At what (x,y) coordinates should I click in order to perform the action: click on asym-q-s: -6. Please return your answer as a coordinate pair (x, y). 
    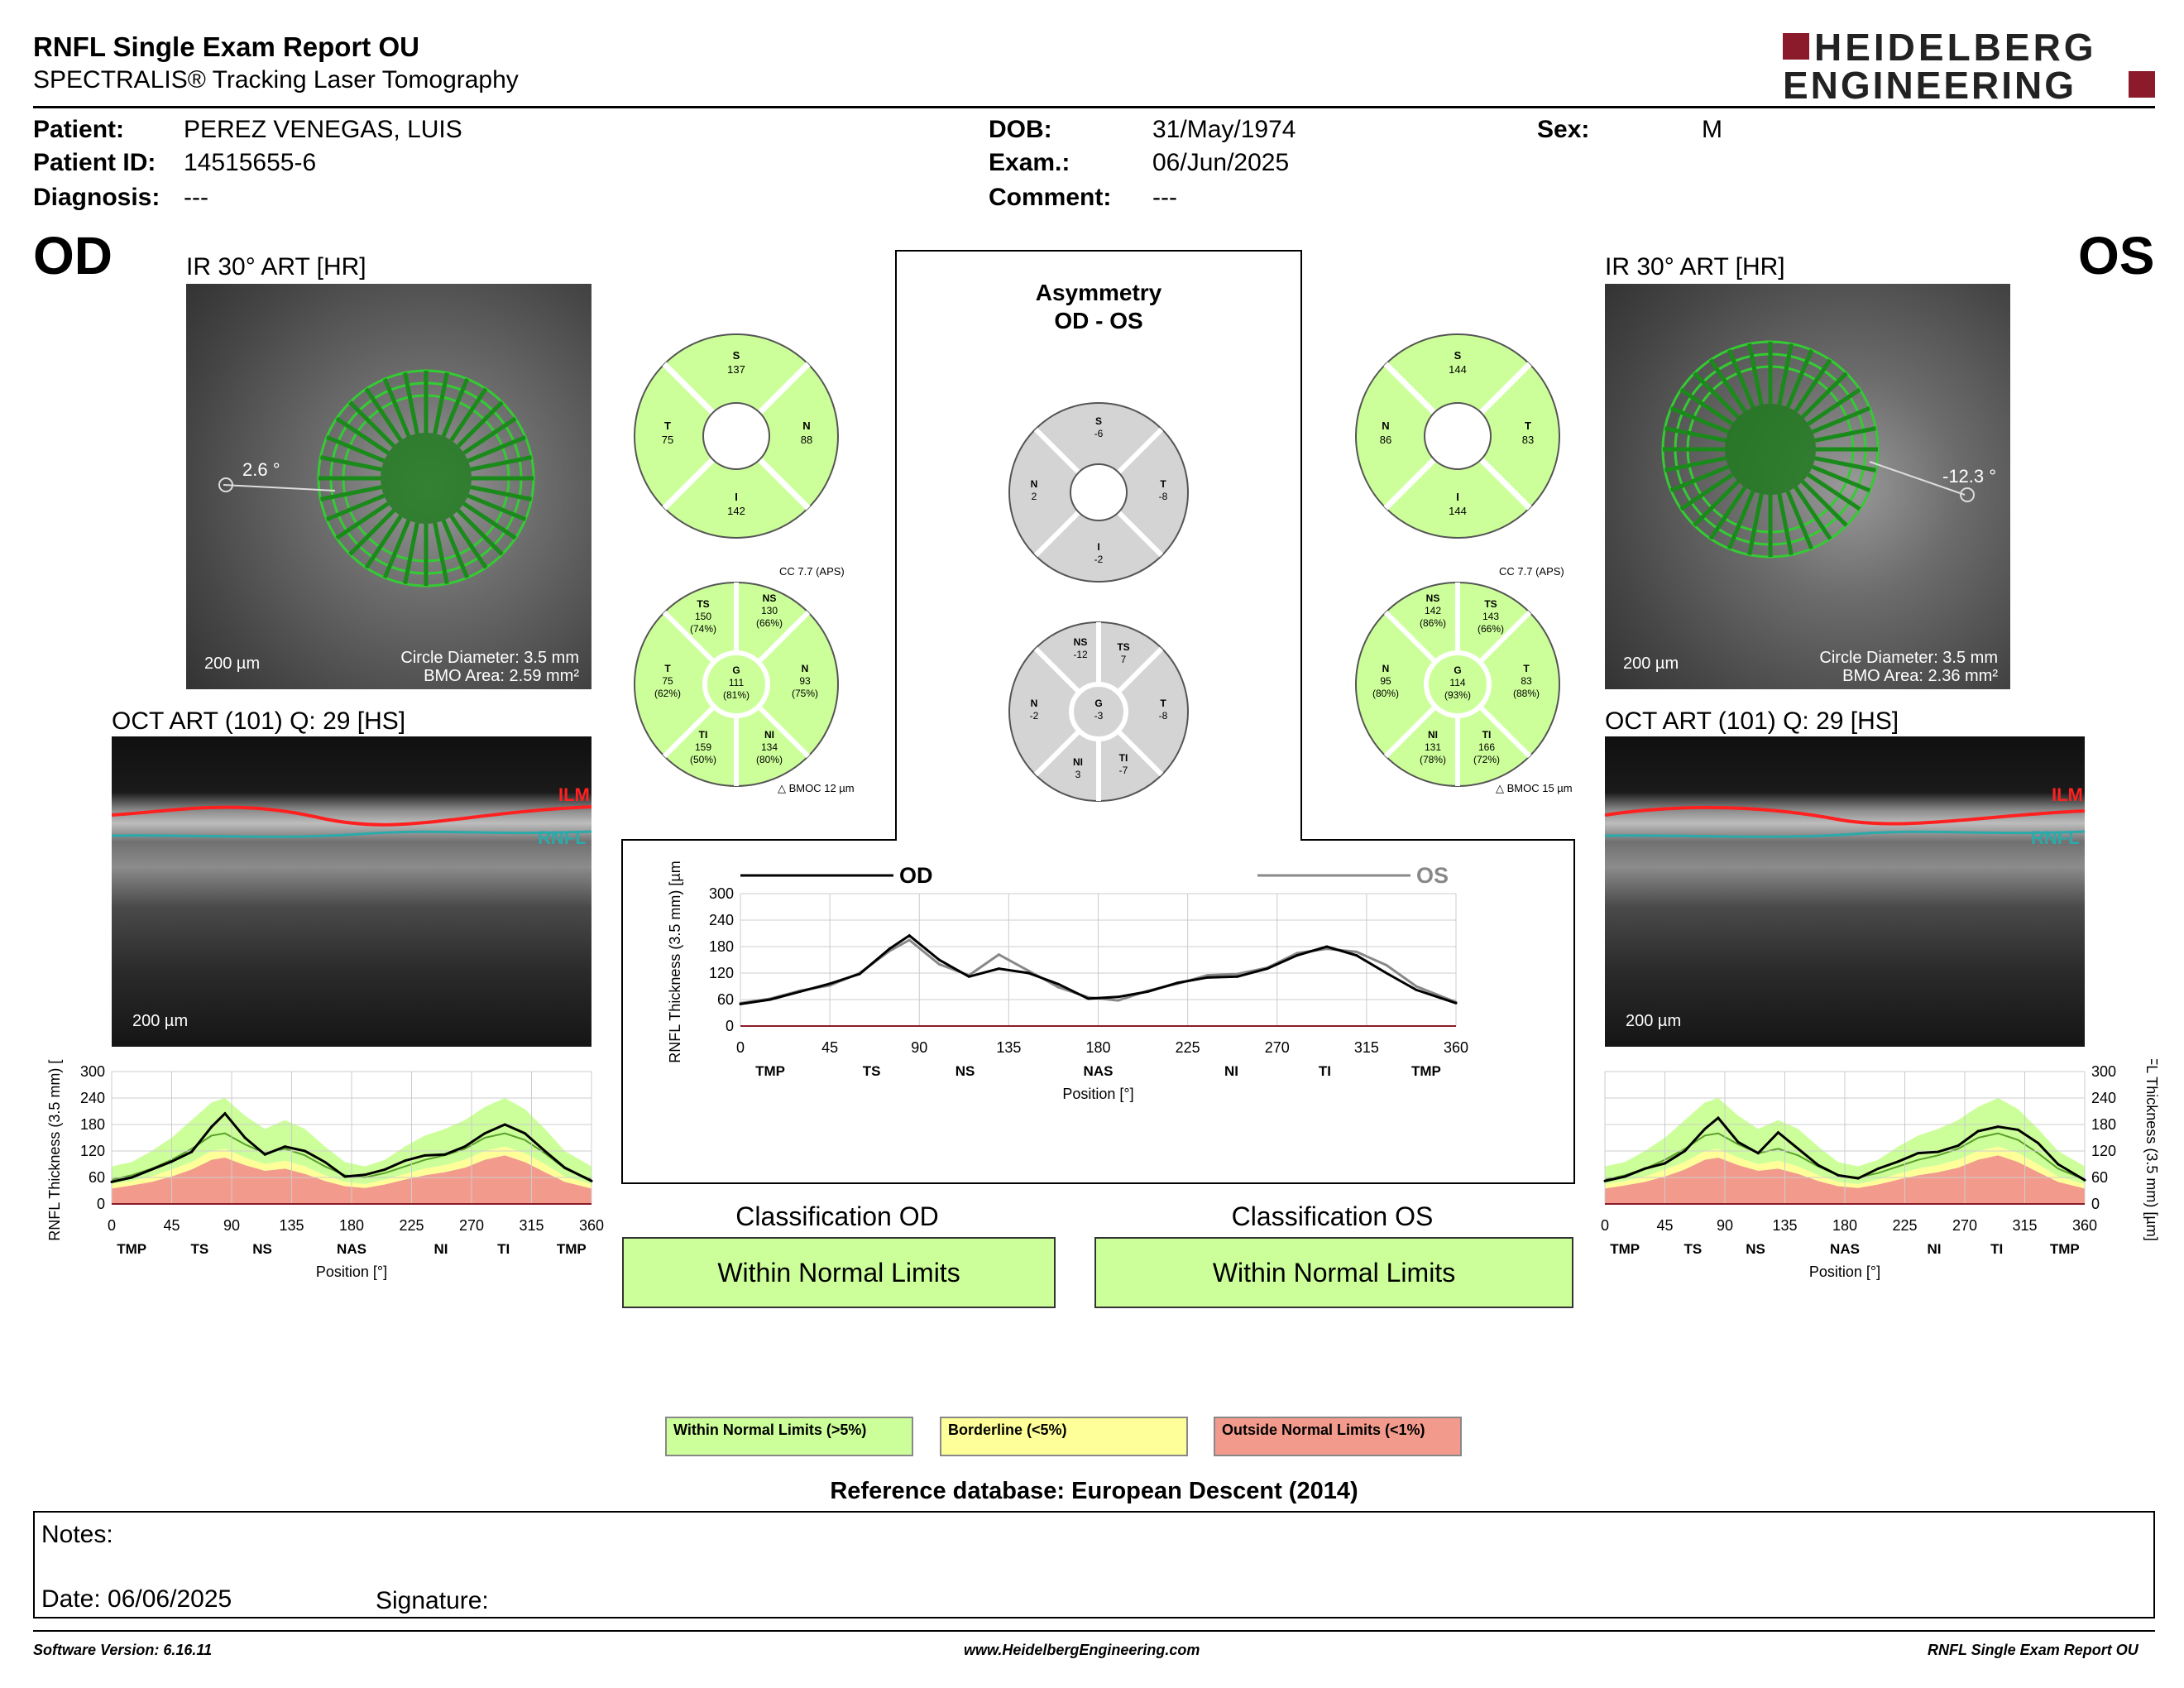
    Looking at the image, I should click on (1099, 433).